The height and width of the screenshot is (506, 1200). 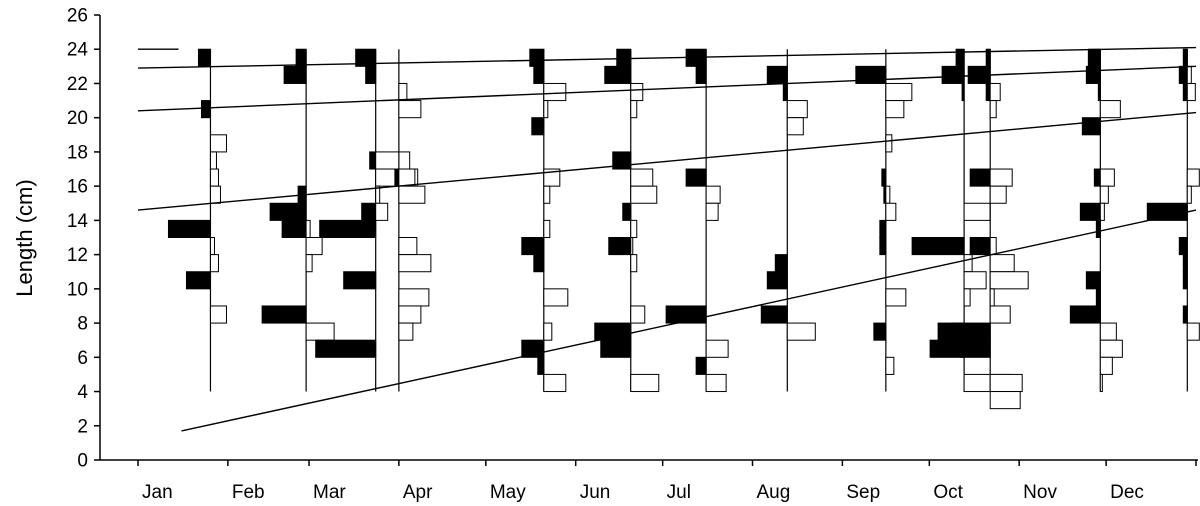 What do you see at coordinates (863, 492) in the screenshot?
I see `x-tick-label: Sep` at bounding box center [863, 492].